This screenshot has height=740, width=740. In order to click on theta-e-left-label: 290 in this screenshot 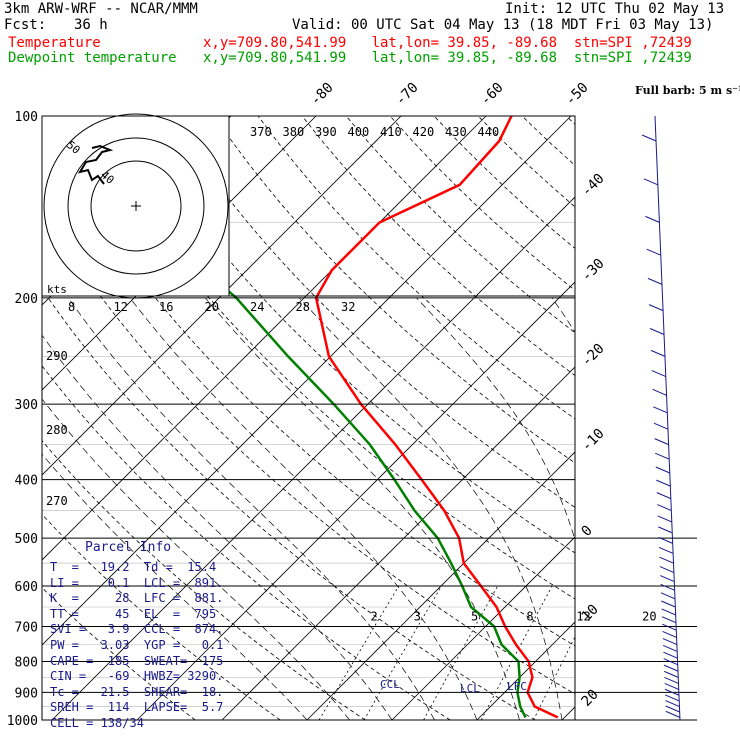, I will do `click(57, 356)`.